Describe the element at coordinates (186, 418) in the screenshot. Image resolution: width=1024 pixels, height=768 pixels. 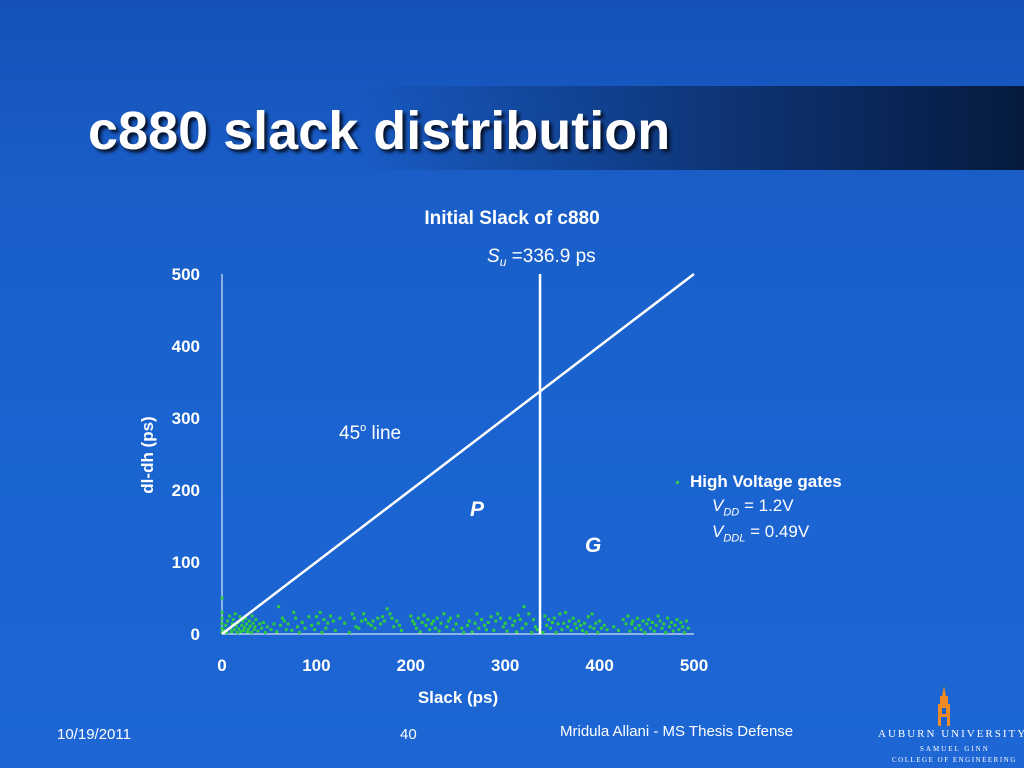
I see `y-tick-label: 300` at that location.